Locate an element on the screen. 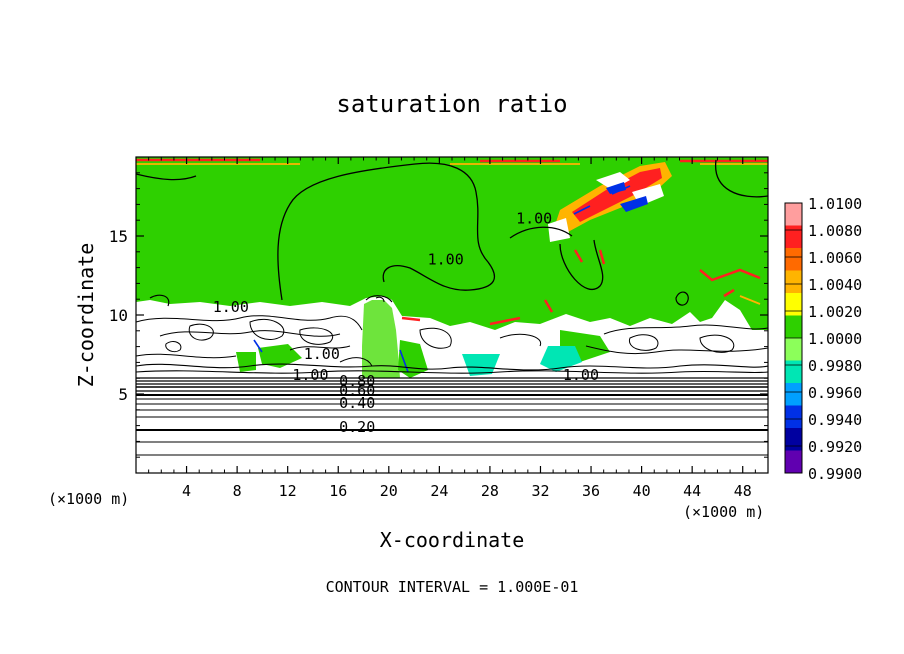 The height and width of the screenshot is (654, 904). x-tick-label: 4 is located at coordinates (186, 491).